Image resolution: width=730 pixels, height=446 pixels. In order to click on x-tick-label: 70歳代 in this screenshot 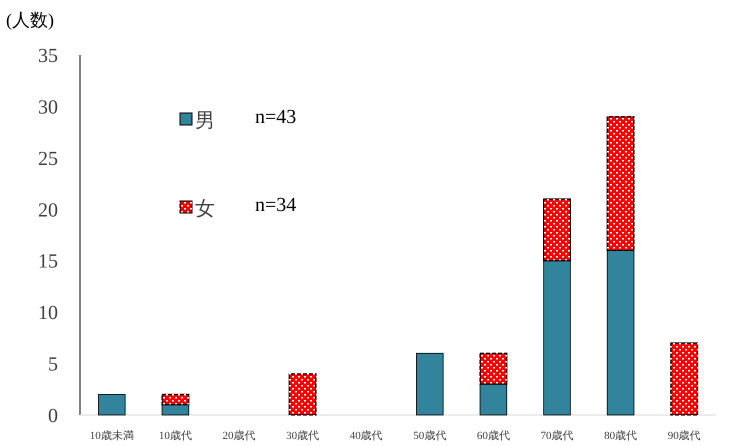, I will do `click(557, 435)`.